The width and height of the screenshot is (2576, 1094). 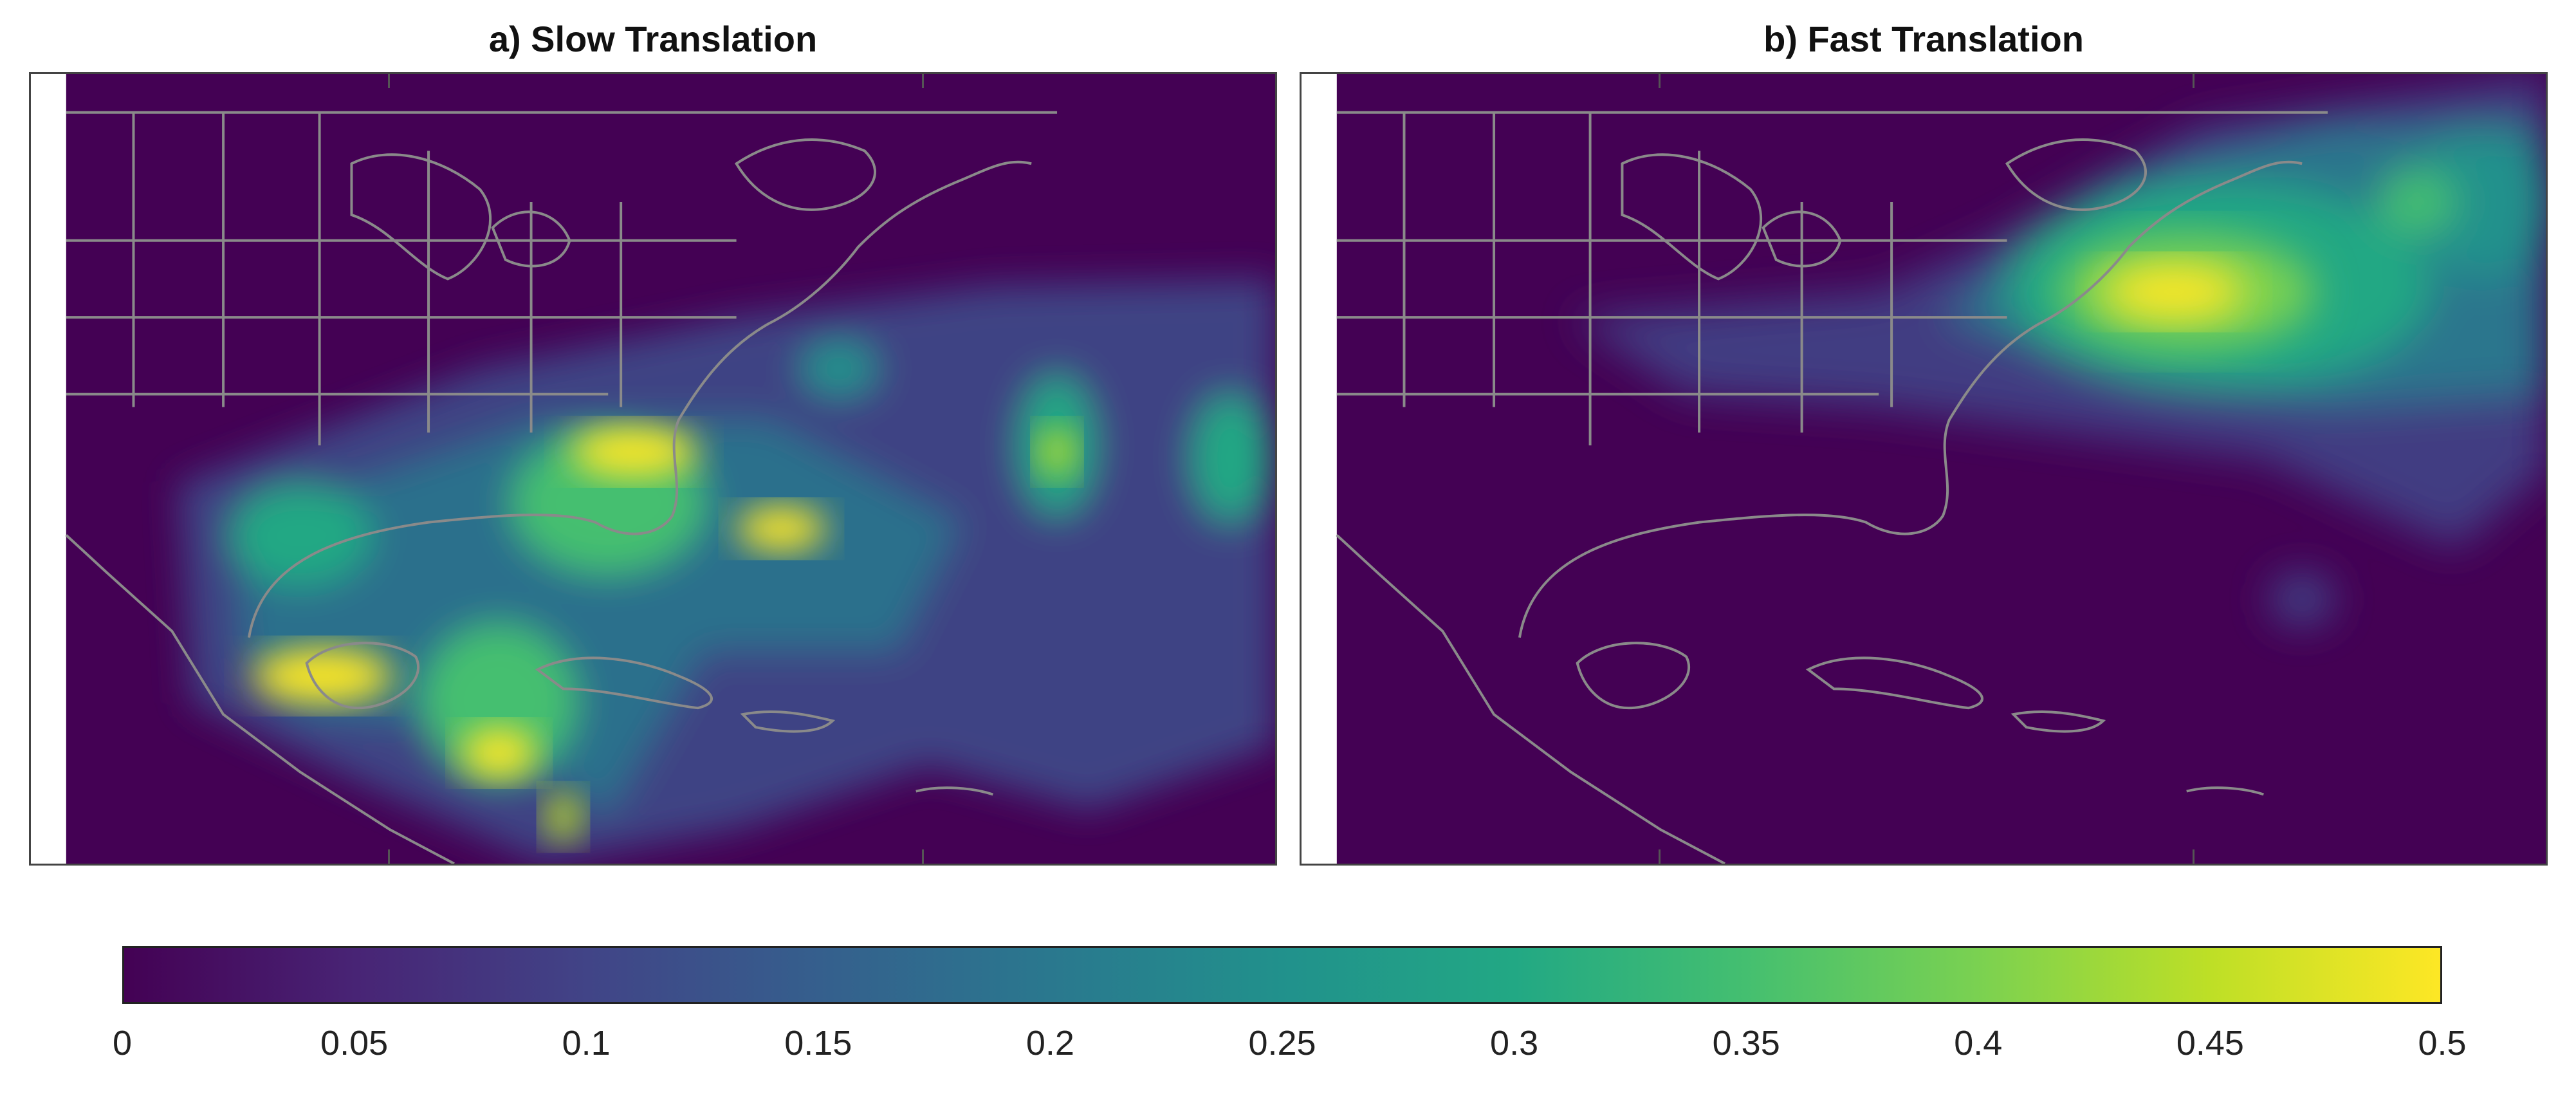 I want to click on colorbar-tick-label: 0.2, so click(x=1050, y=1043).